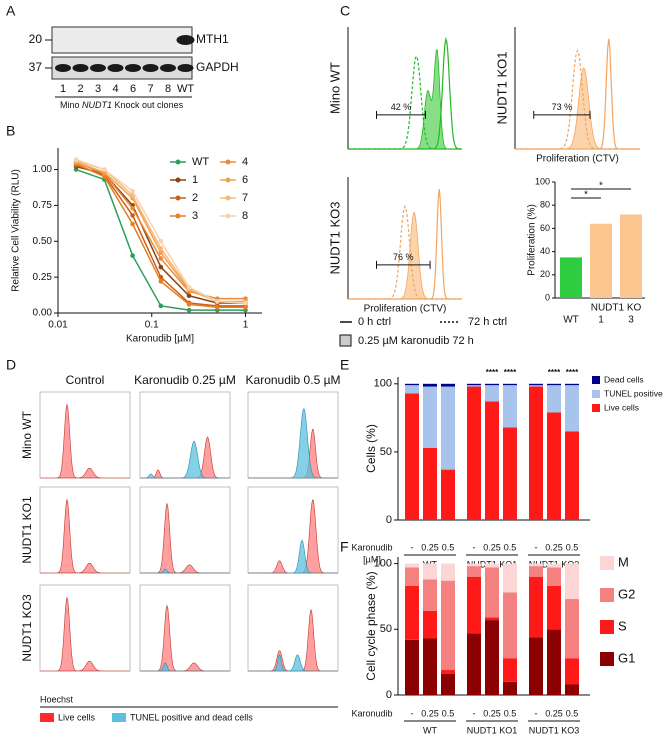 The width and height of the screenshot is (668, 739). Describe the element at coordinates (554, 730) in the screenshot. I see `group-label: NUDT1 KO3` at that location.